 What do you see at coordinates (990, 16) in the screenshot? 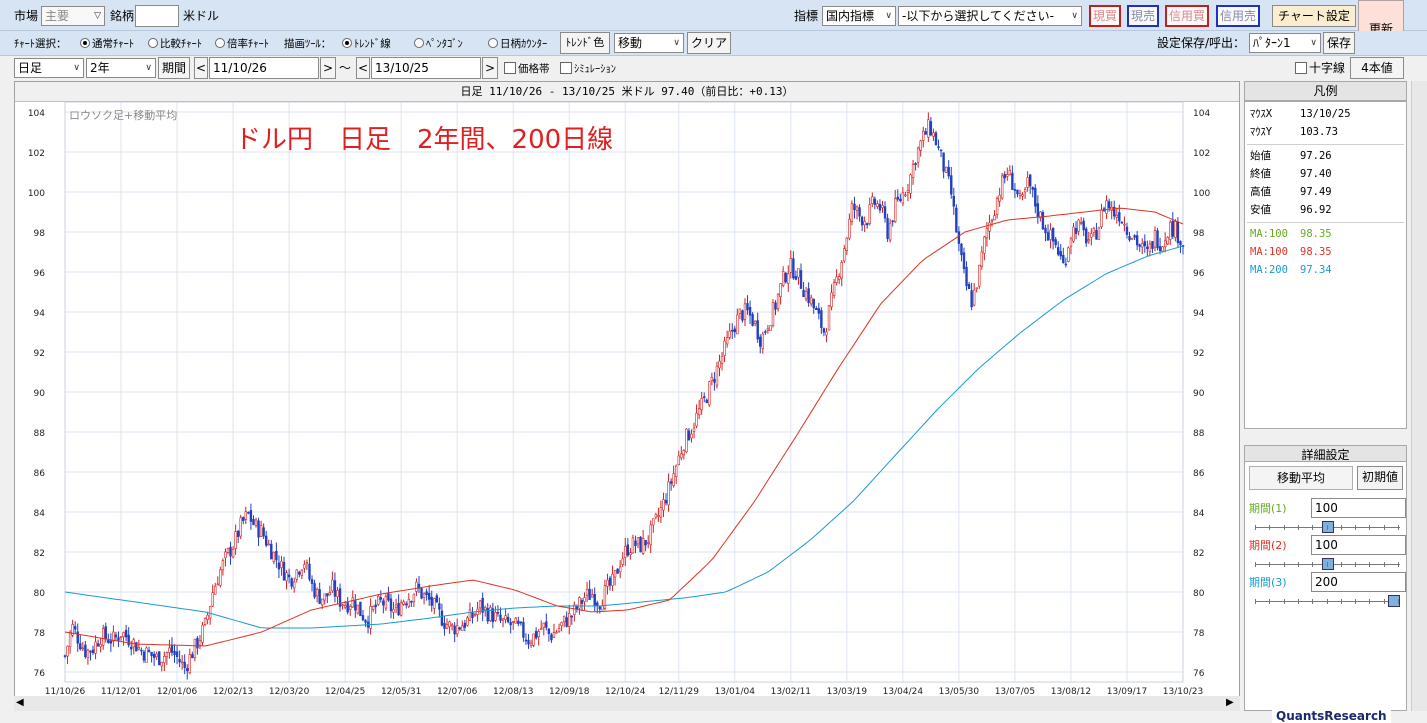
I see `indicator-sub-select: -以下から選択してください- ∨` at bounding box center [990, 16].